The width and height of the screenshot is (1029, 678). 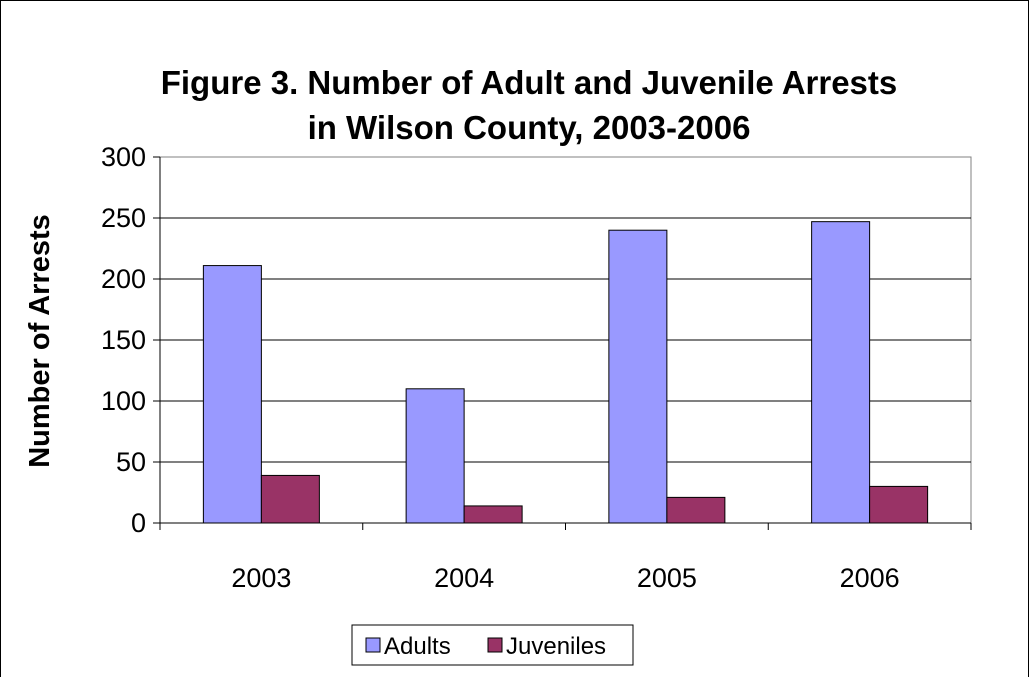 I want to click on bar-adults-2003, so click(x=232, y=394).